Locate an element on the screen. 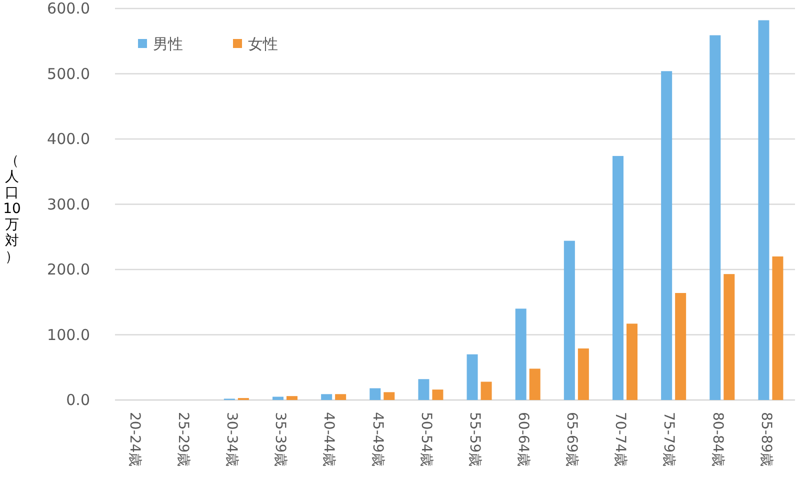 Image resolution: width=800 pixels, height=486 pixels. x-tick-label: 80-84歳 is located at coordinates (717, 439).